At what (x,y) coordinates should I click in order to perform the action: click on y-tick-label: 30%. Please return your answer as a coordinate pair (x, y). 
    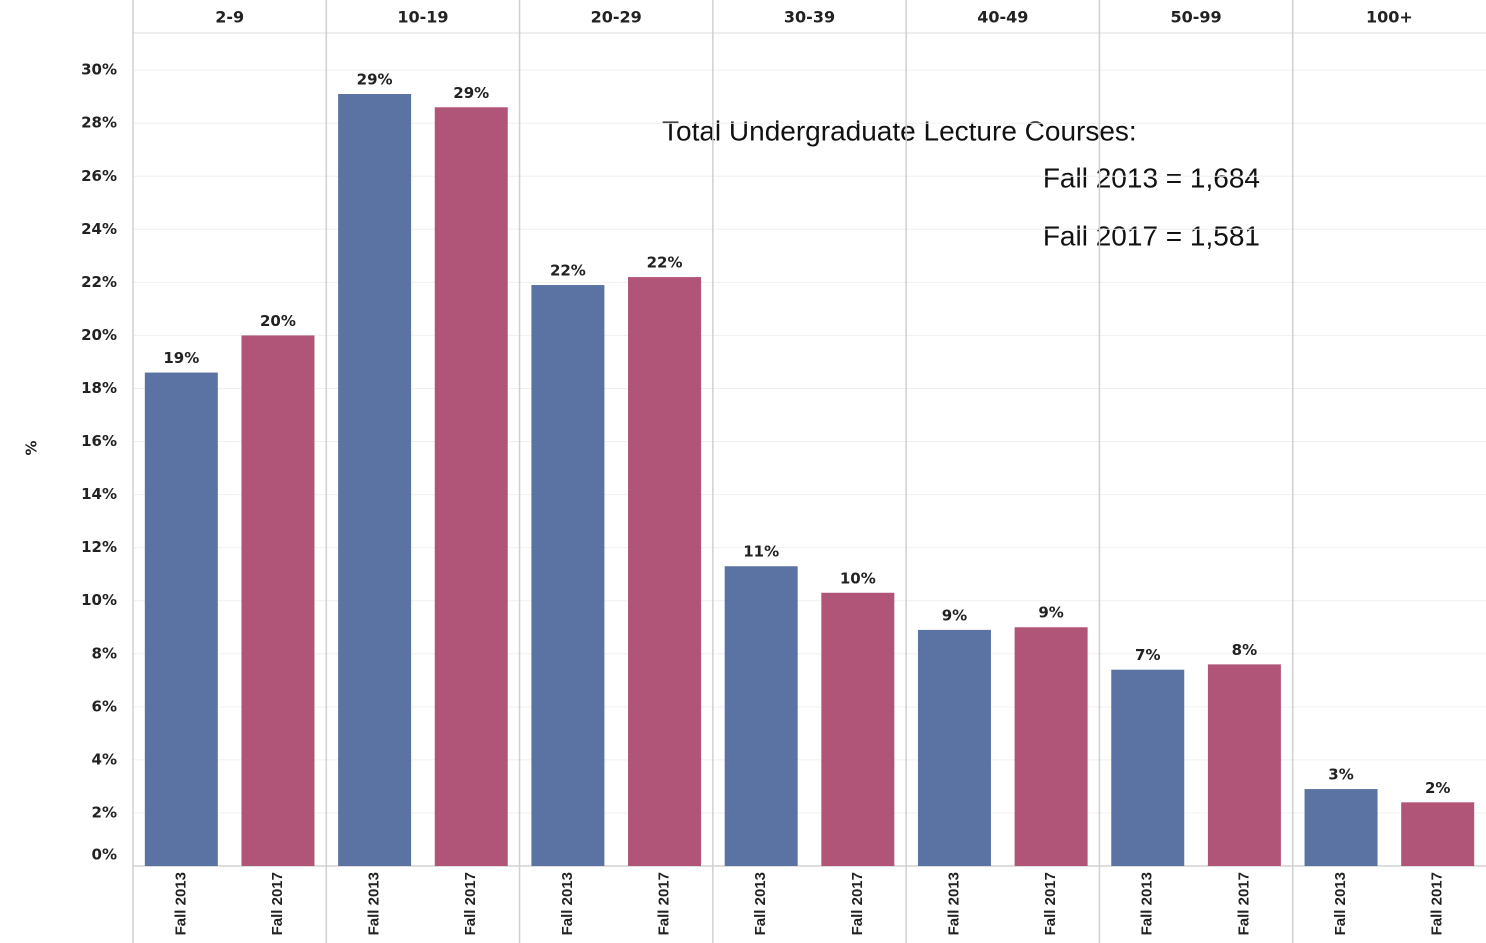
    Looking at the image, I should click on (99, 70).